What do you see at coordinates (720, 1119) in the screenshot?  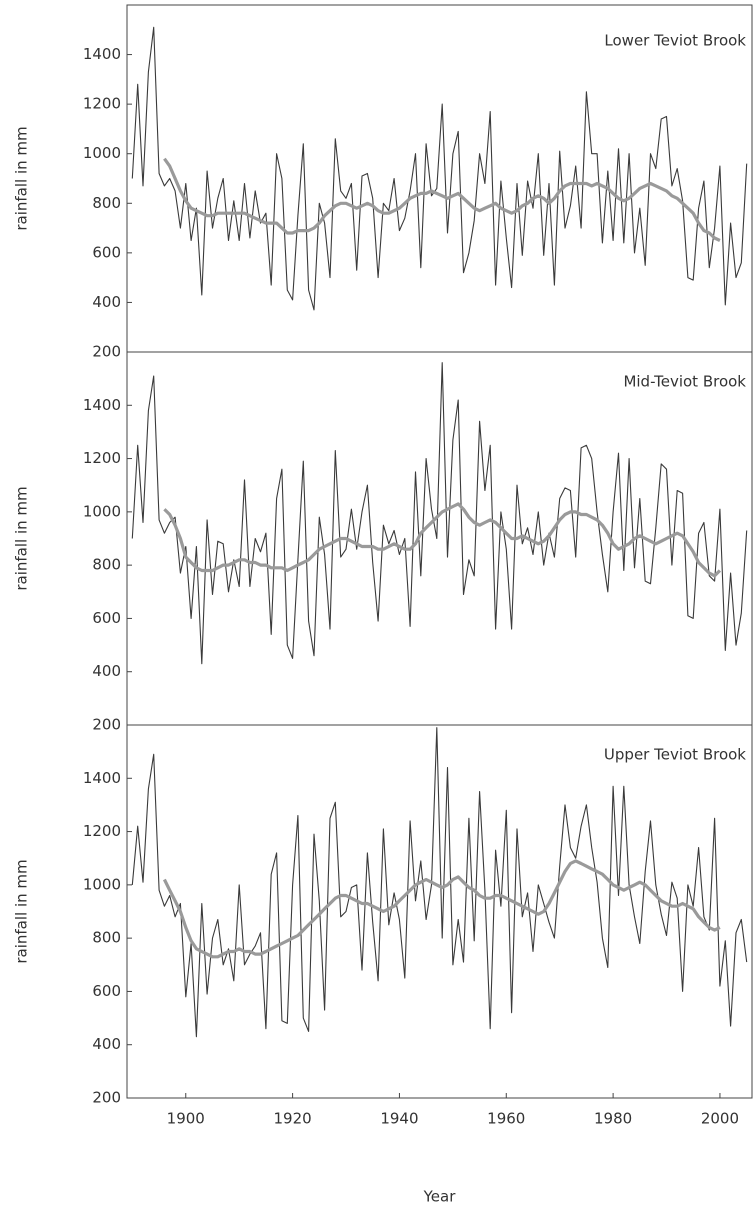 I see `x-tick-label: 2000` at bounding box center [720, 1119].